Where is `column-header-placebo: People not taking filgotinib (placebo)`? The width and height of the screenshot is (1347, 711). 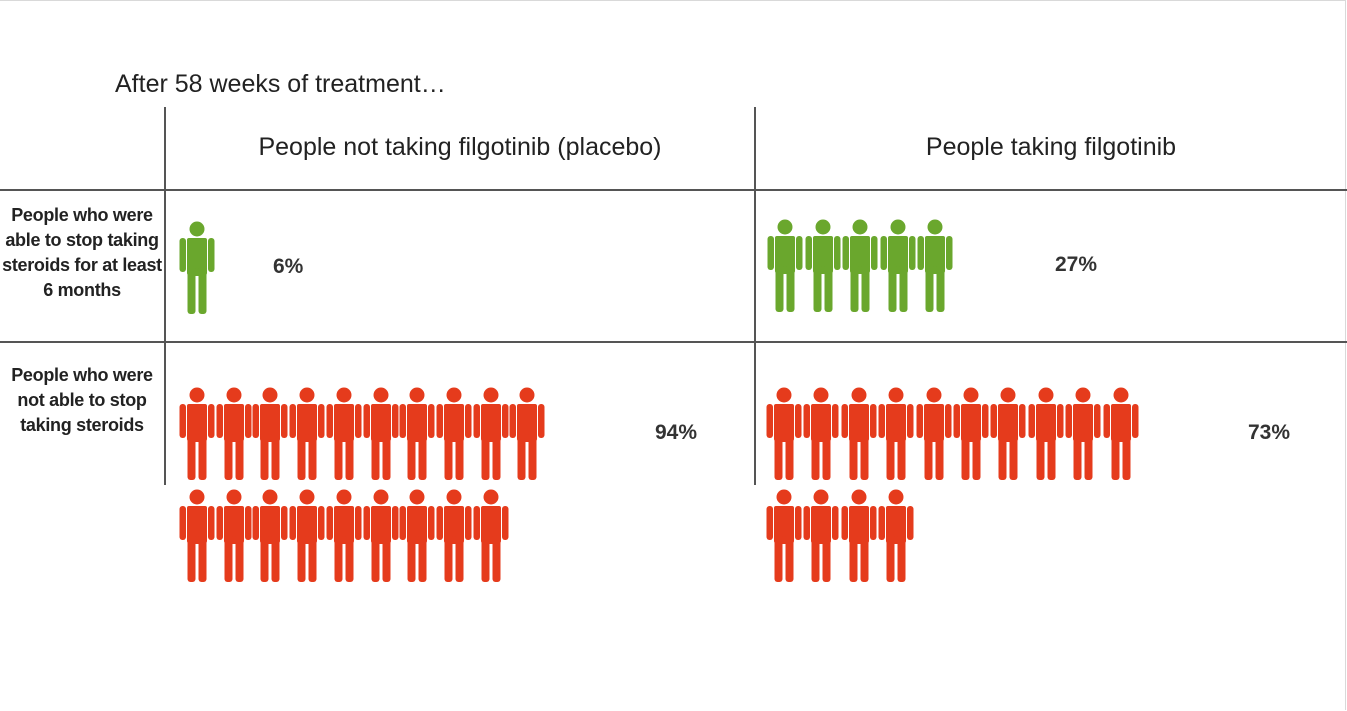
column-header-placebo: People not taking filgotinib (placebo) is located at coordinates (460, 147).